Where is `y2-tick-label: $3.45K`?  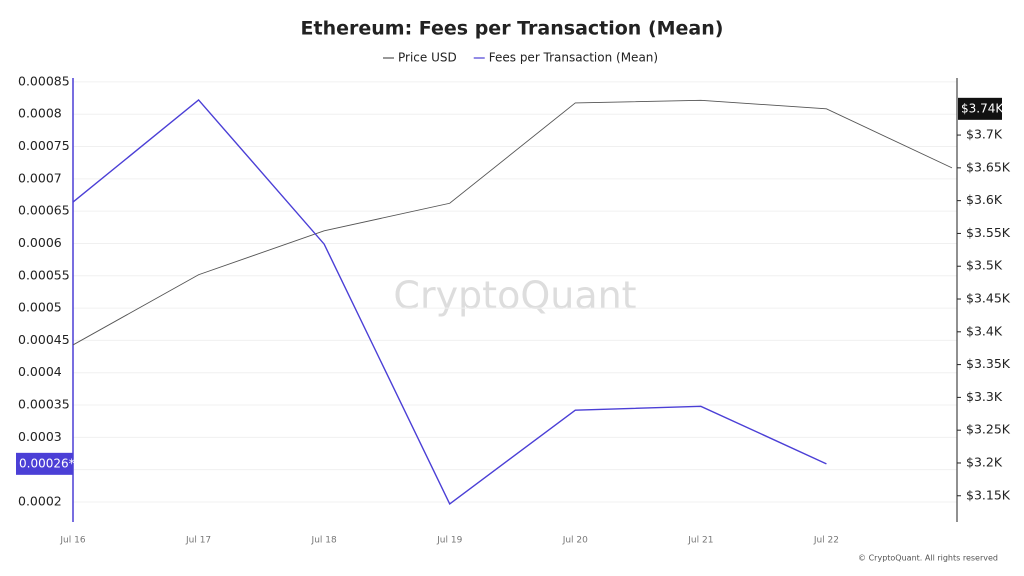
y2-tick-label: $3.45K is located at coordinates (988, 298).